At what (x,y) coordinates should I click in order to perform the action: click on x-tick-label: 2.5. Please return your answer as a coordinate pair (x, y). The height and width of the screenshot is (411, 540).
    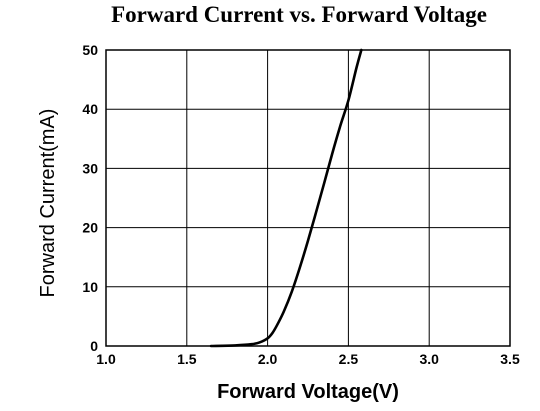
    Looking at the image, I should click on (349, 359).